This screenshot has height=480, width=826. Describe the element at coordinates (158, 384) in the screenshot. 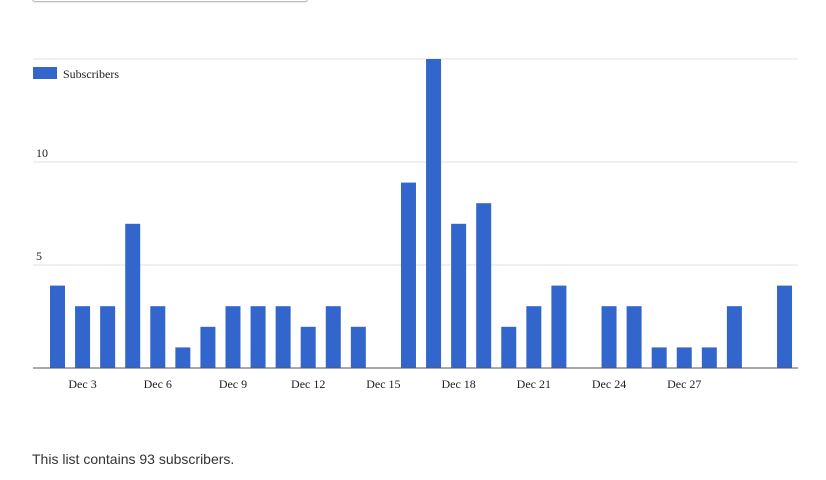

I see `x-tick-label: Dec 6` at that location.